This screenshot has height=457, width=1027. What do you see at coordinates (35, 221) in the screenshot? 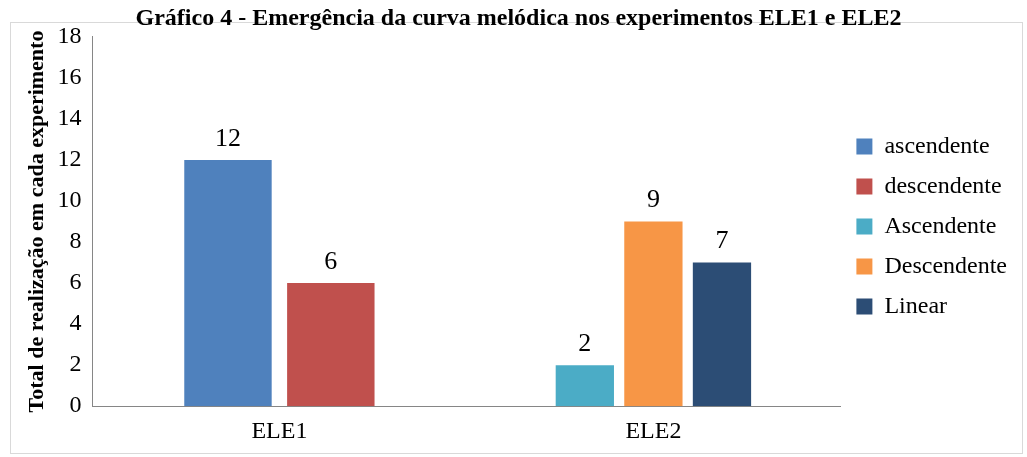
I see `y-axis-title: Total de realização em cada experimento` at bounding box center [35, 221].